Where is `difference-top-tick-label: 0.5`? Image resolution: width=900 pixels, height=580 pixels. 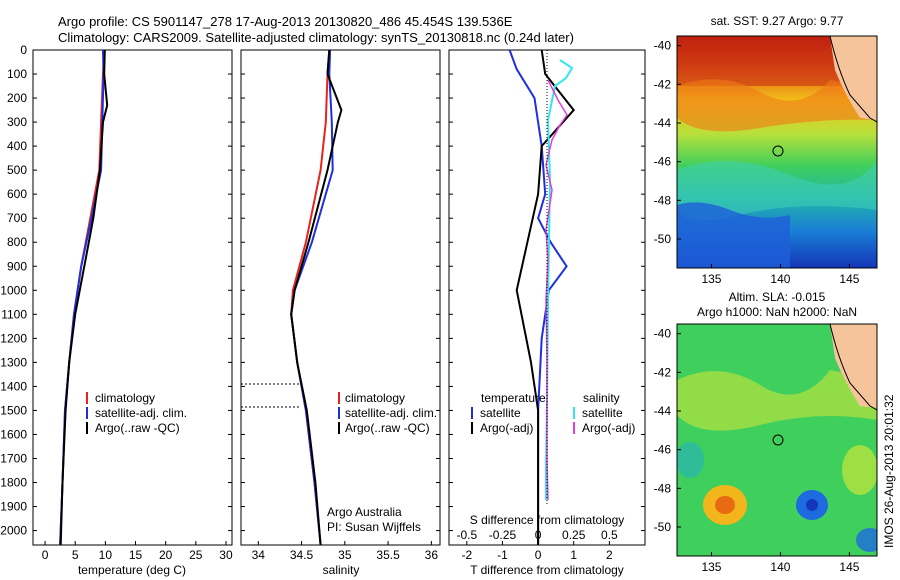 difference-top-tick-label: 0.5 is located at coordinates (609, 535).